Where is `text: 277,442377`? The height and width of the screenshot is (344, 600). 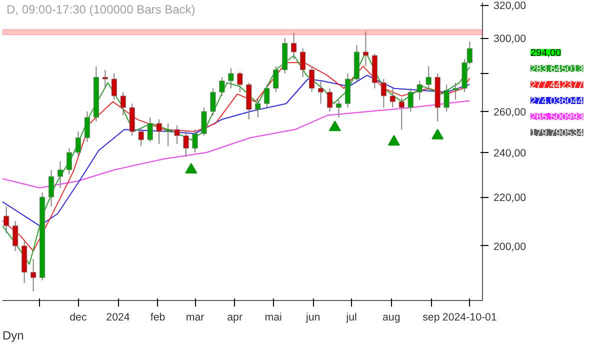
text: 277,442377 is located at coordinates (557, 85).